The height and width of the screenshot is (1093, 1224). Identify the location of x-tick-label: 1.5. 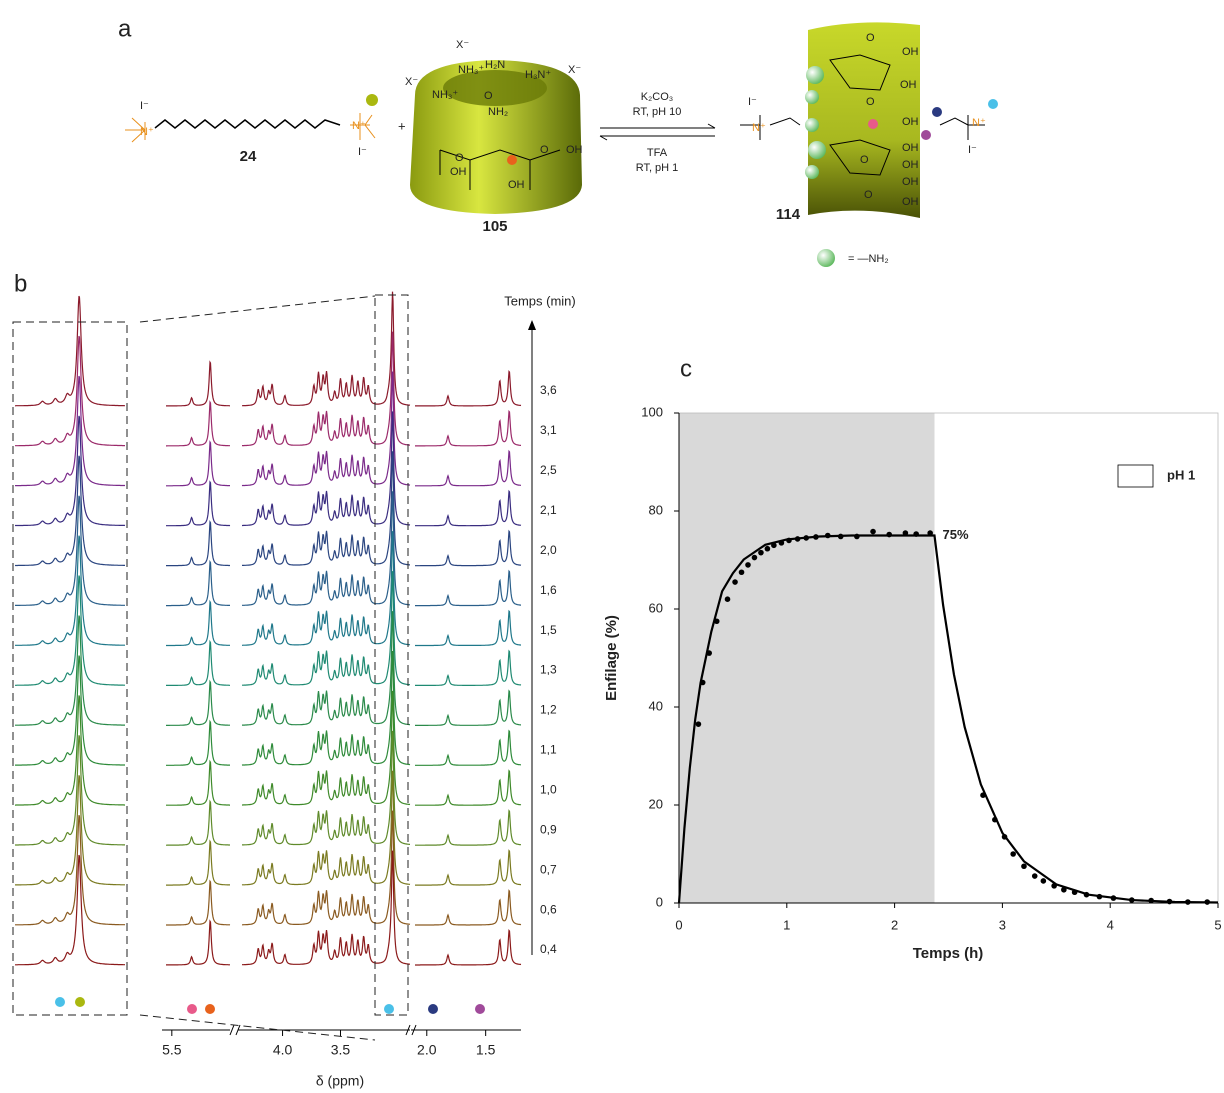
(486, 1050).